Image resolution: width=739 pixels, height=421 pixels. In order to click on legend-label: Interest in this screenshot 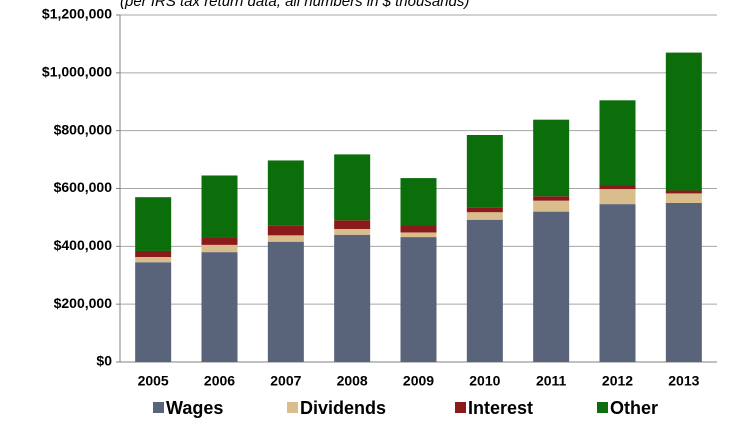, I will do `click(500, 408)`.